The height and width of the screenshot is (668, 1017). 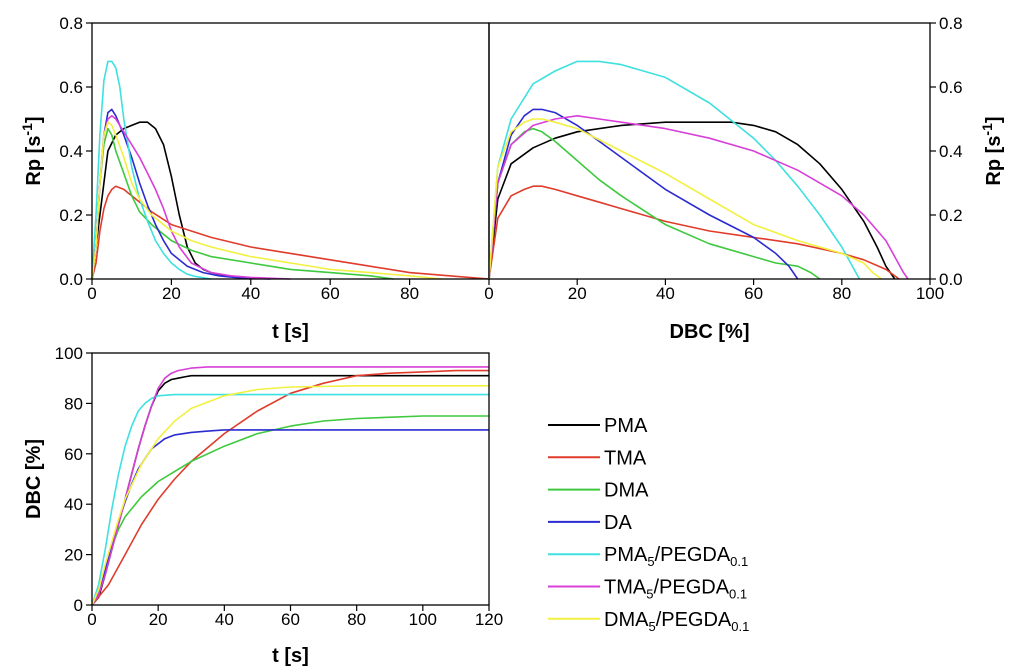 What do you see at coordinates (597, 458) in the screenshot?
I see `legend-item-tma: TMA` at bounding box center [597, 458].